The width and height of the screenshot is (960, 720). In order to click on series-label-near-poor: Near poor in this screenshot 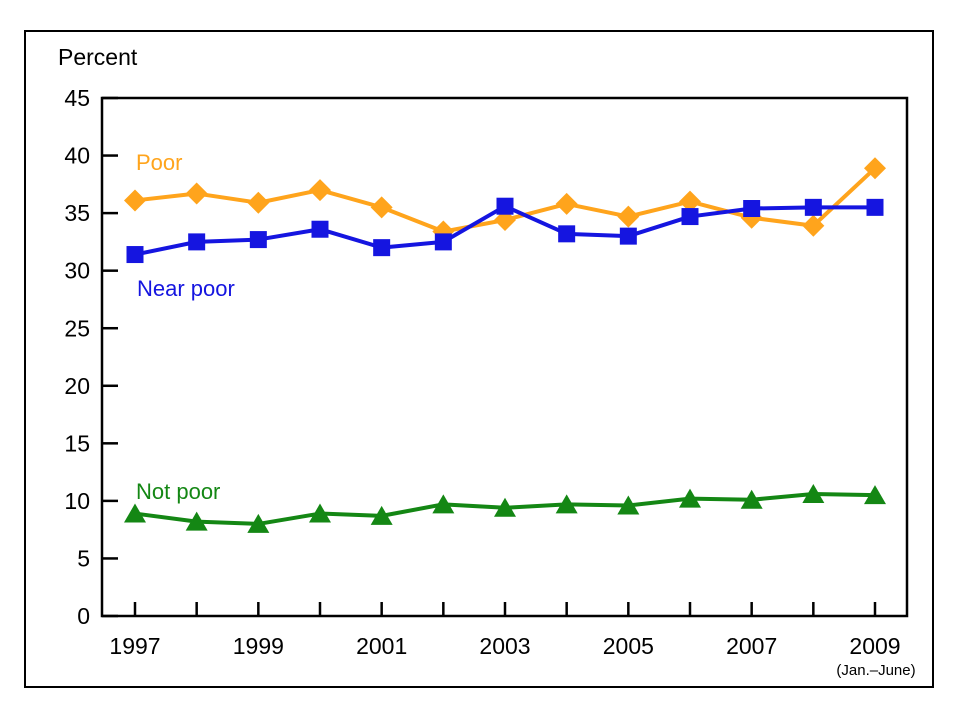, I will do `click(186, 288)`.